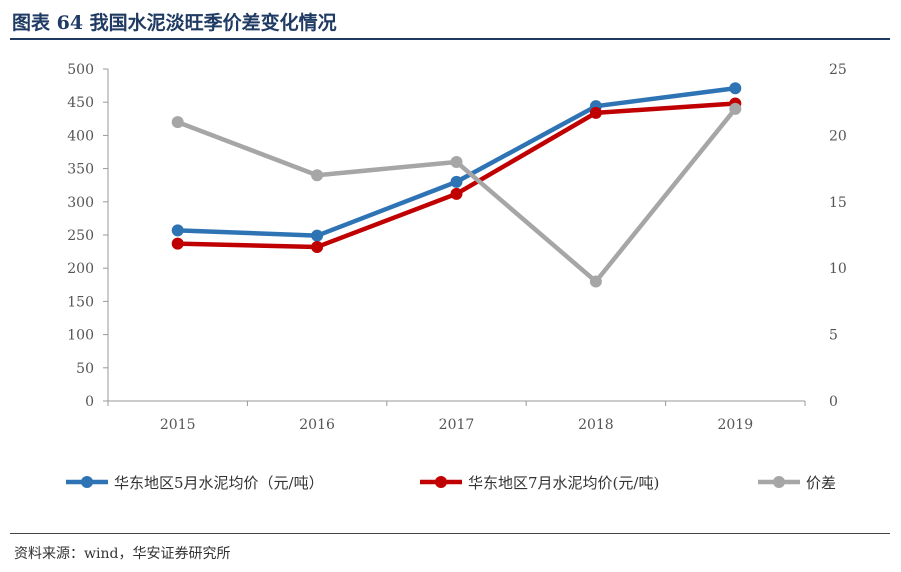 Image resolution: width=901 pixels, height=572 pixels. What do you see at coordinates (457, 425) in the screenshot?
I see `x-tick-label: 2017` at bounding box center [457, 425].